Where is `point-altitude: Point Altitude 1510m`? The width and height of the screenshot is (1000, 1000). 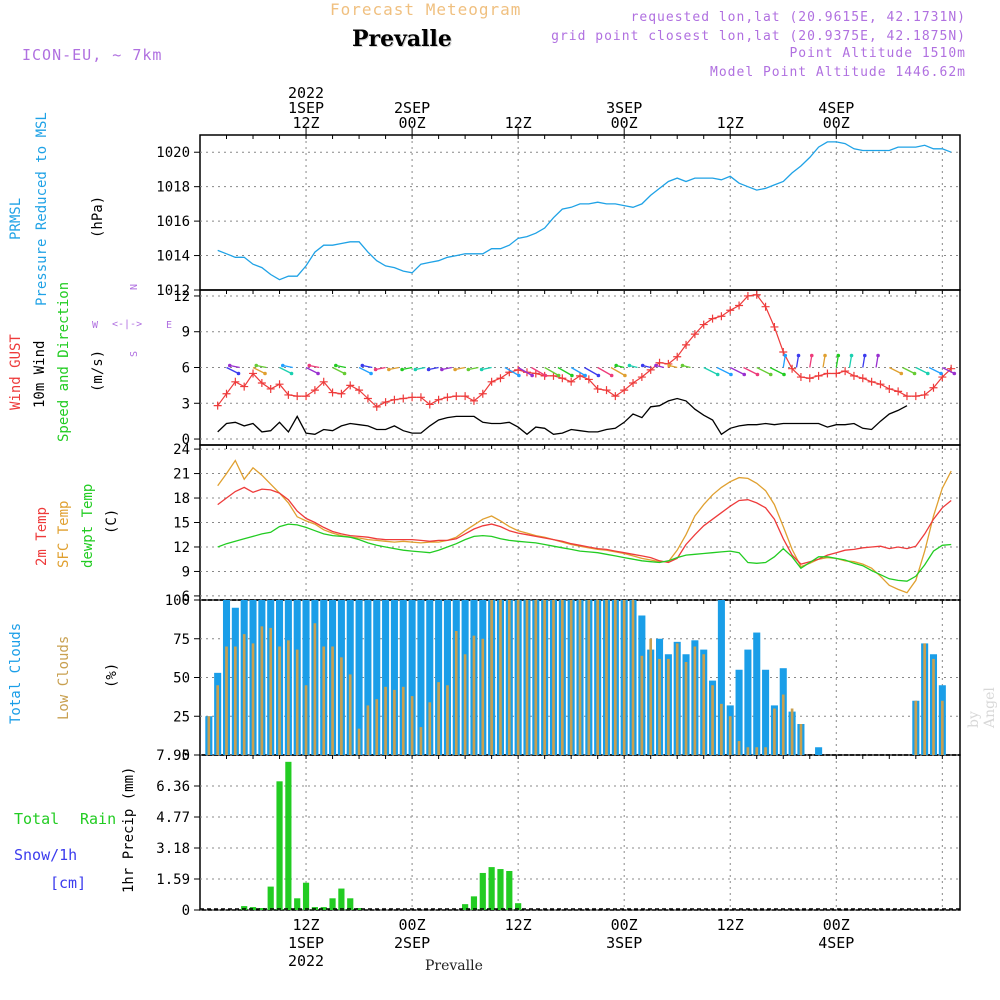
point-altitude: Point Altitude 1510m is located at coordinates (877, 53).